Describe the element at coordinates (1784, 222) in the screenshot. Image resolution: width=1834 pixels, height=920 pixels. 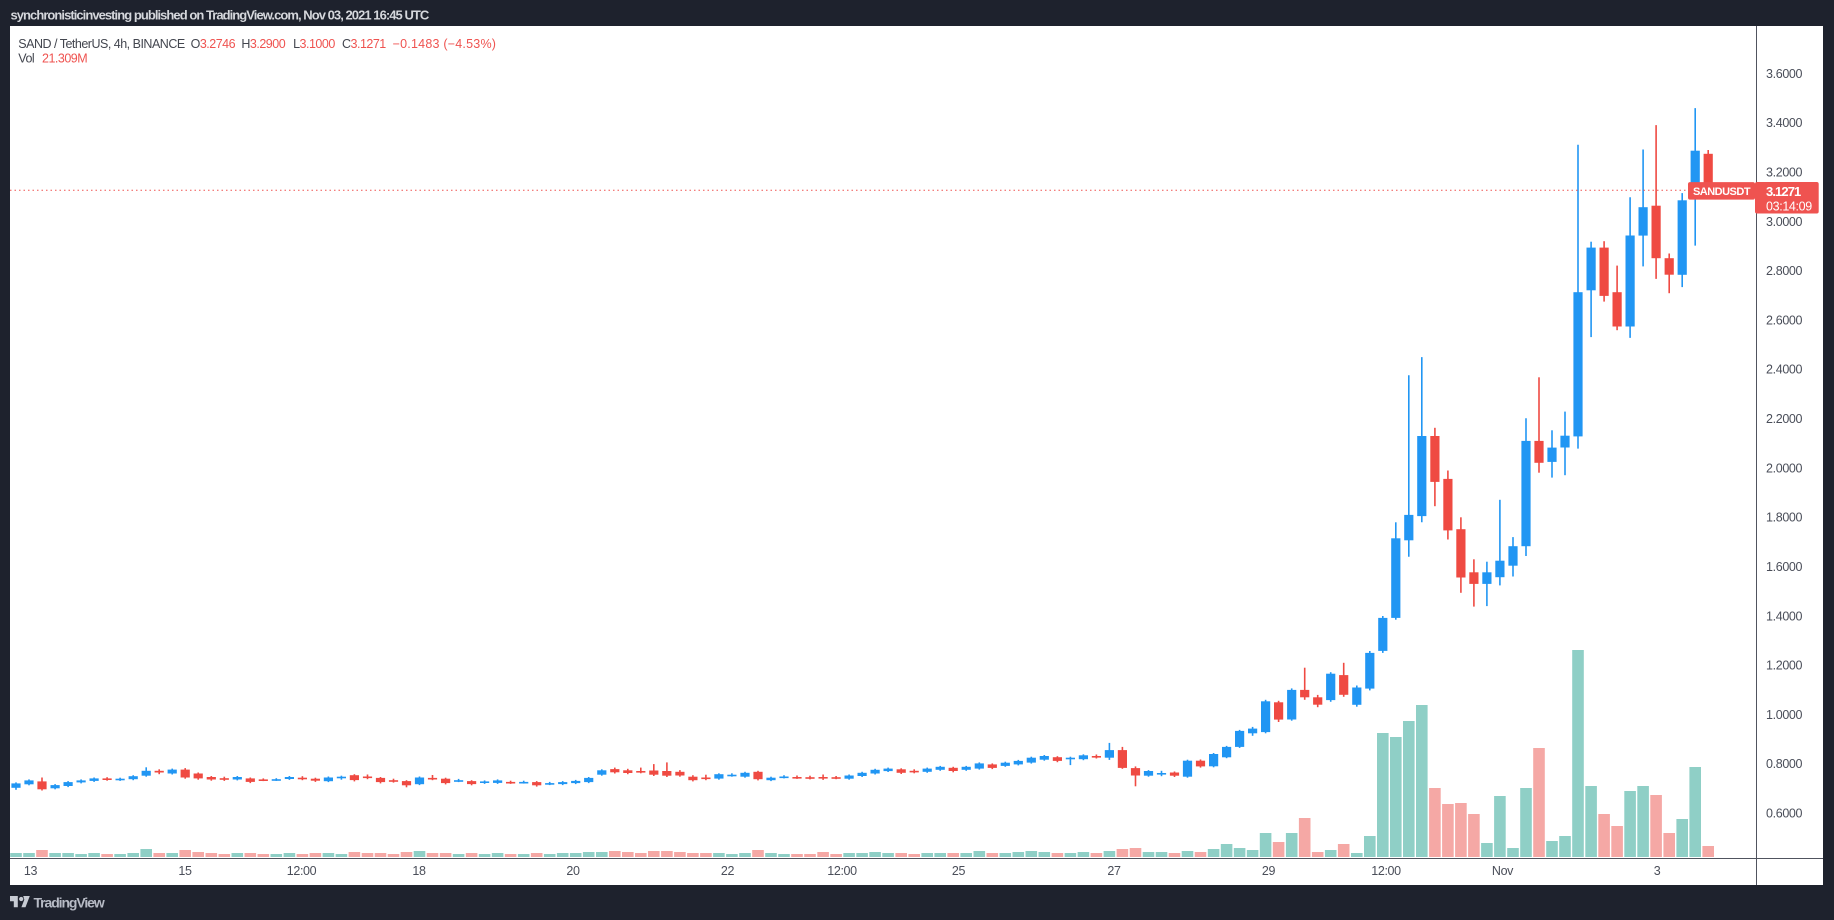
I see `svg-text: 3.0000` at that location.